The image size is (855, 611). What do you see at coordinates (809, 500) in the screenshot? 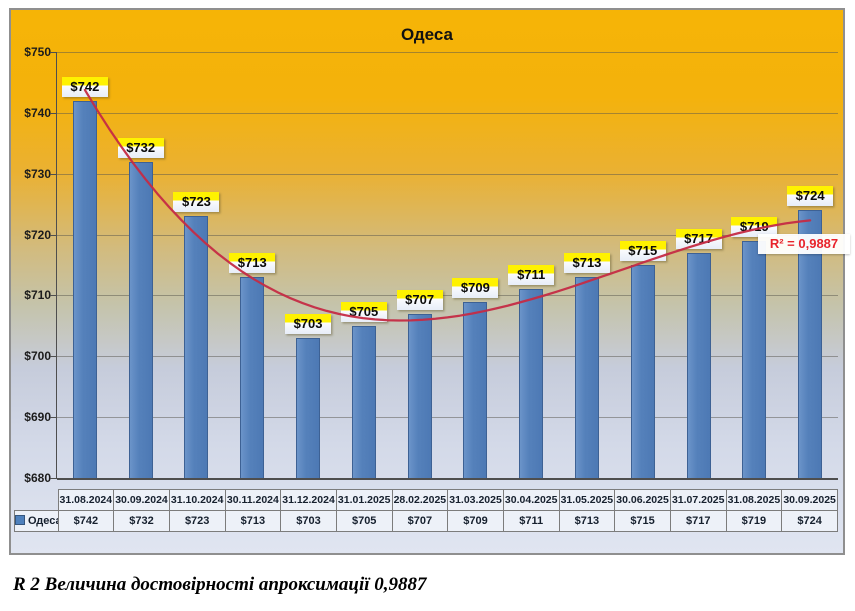
I see `date-cell: 30.09.2025` at bounding box center [809, 500].